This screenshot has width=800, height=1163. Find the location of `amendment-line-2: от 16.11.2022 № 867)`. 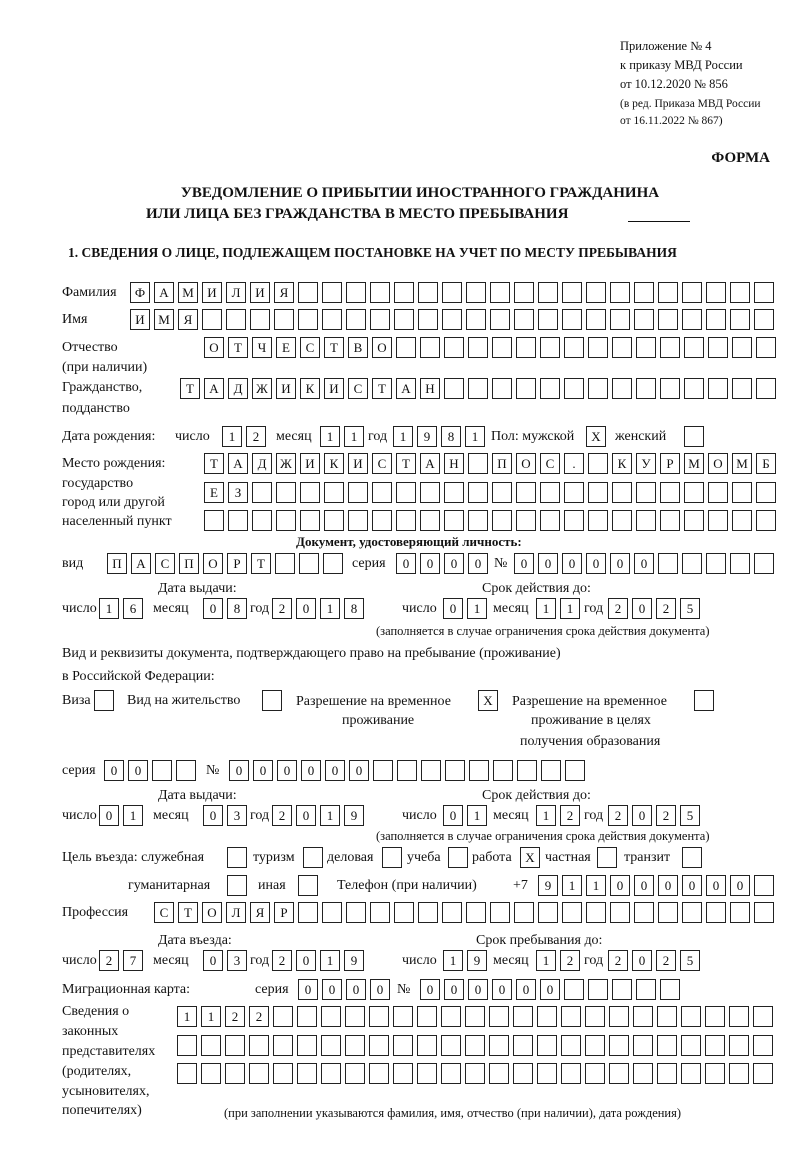

amendment-line-2: от 16.11.2022 № 867) is located at coordinates (671, 121).